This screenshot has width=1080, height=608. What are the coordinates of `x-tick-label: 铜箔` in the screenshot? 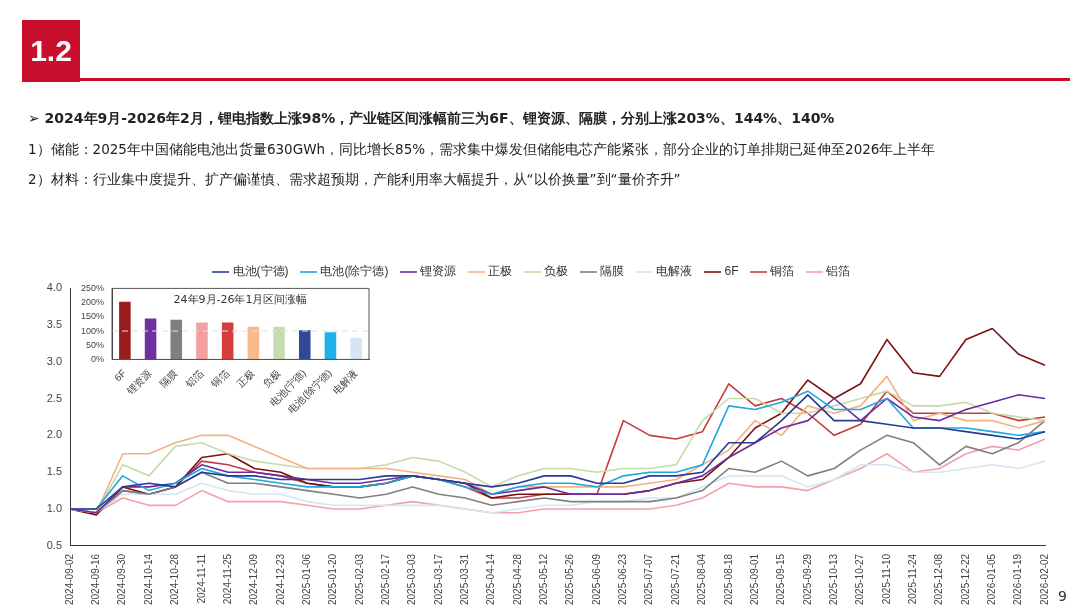 It's located at (220, 378).